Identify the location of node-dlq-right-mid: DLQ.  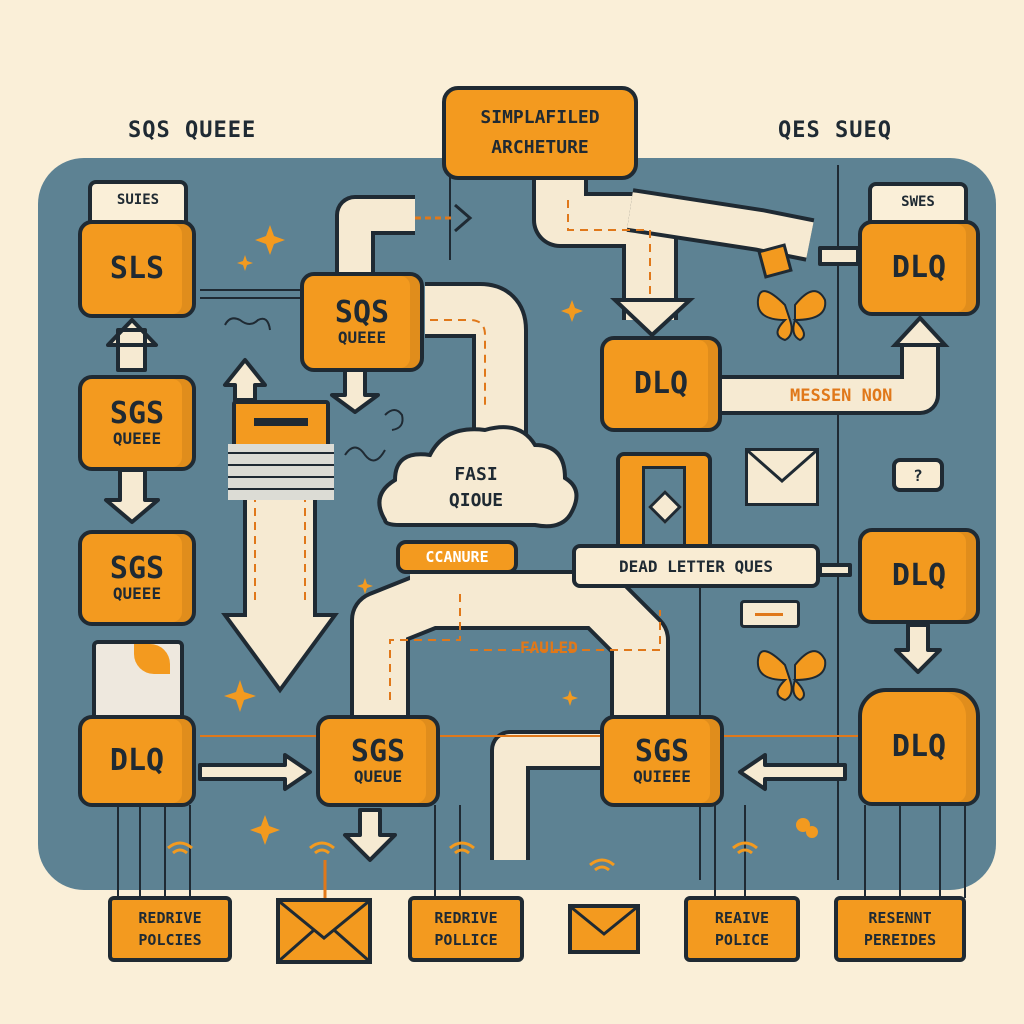
(919, 576).